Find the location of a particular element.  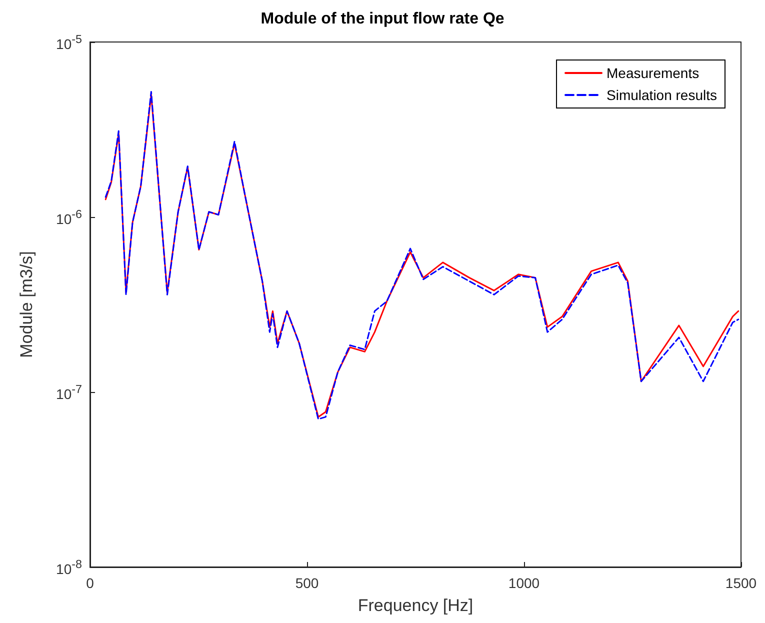

chart-title: Module of the input flow rate Qe is located at coordinates (382, 19).